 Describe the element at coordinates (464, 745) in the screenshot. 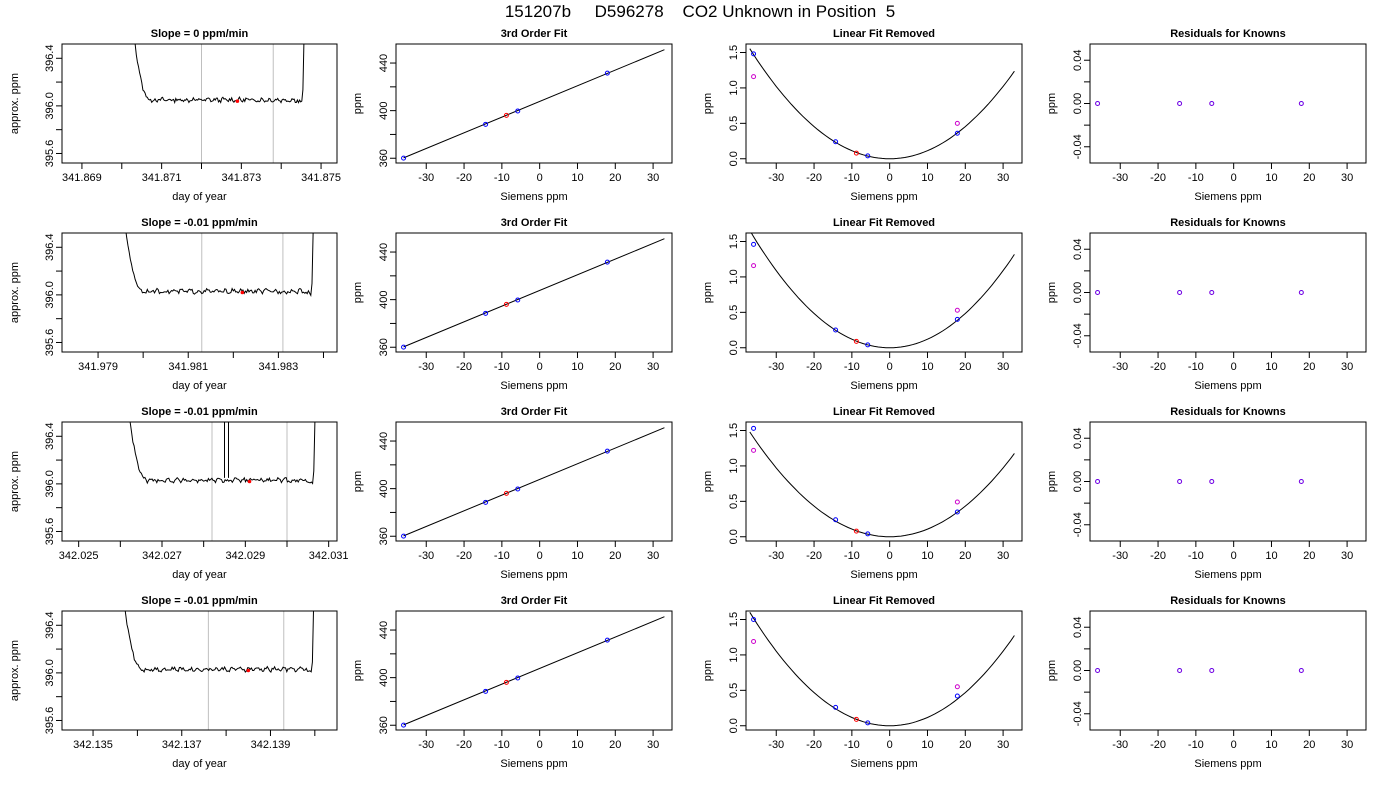

I see `x-tick-label: -20` at that location.